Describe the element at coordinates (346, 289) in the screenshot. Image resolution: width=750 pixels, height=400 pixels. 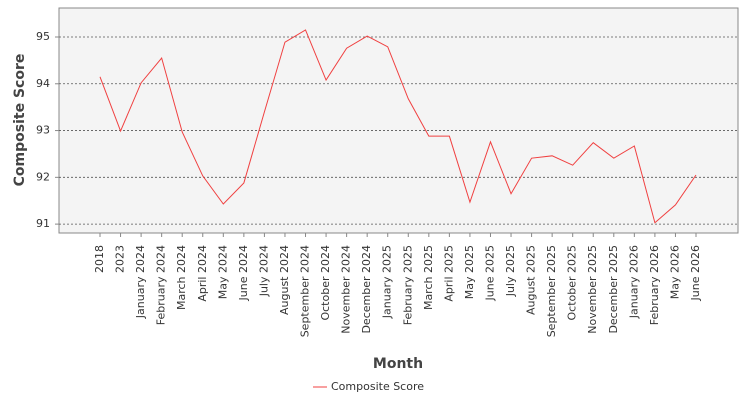
I see `x-tick-label: November 2024` at that location.